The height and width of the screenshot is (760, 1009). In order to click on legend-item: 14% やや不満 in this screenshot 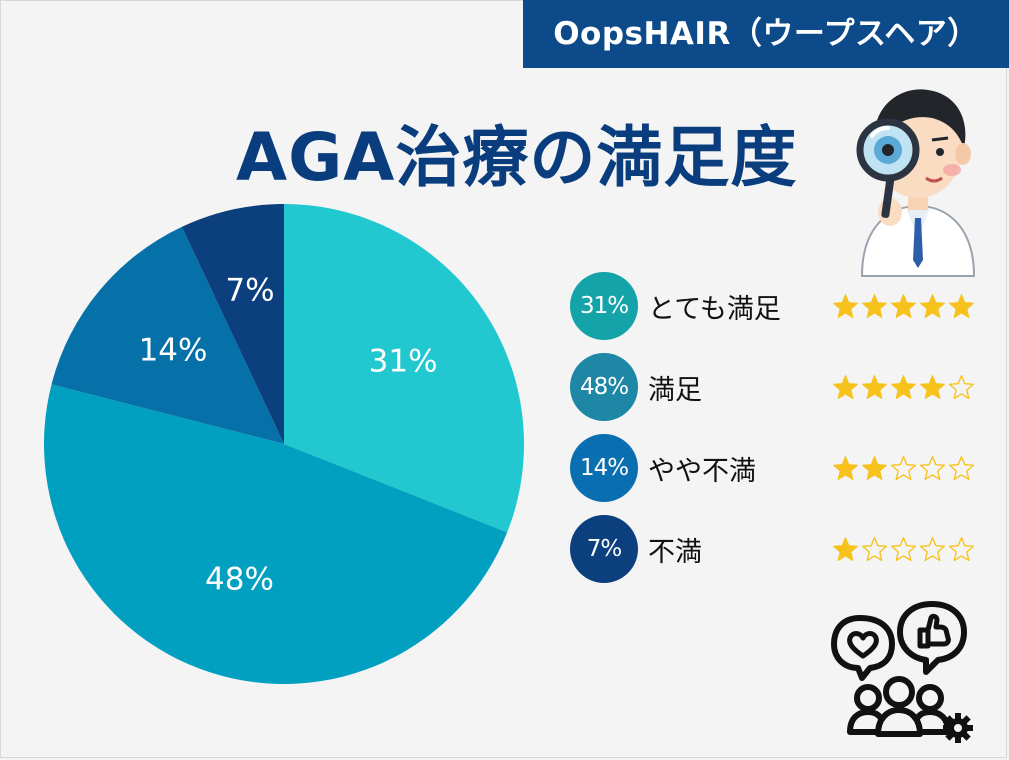, I will do `click(780, 474)`.